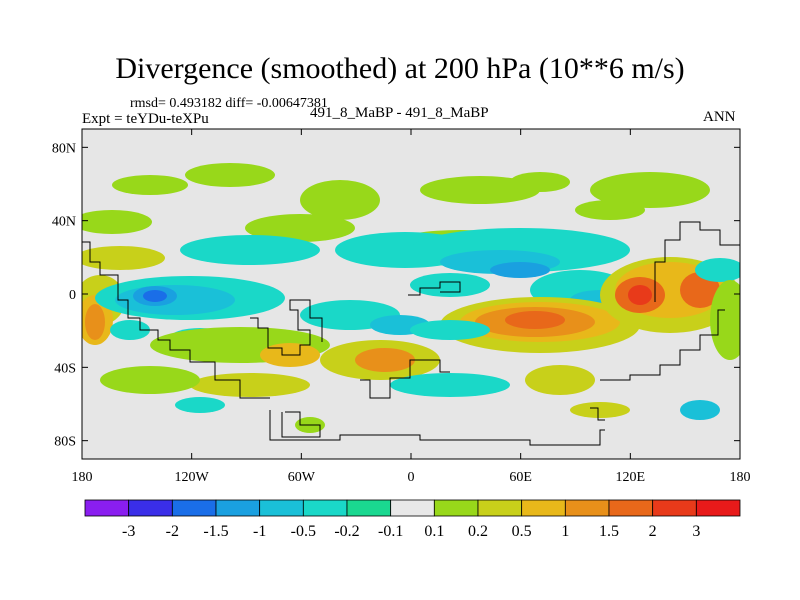 The image size is (800, 600). I want to click on x-tick-label: 120W, so click(192, 477).